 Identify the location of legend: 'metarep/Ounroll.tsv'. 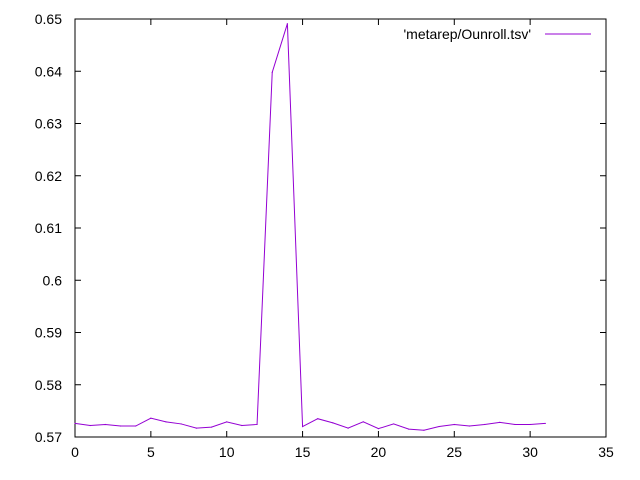
(497, 34).